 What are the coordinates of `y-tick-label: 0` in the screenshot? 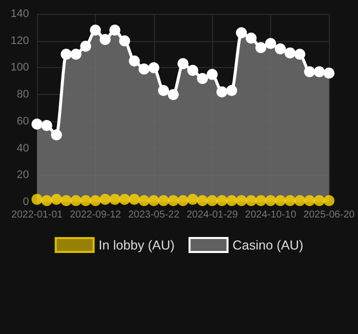 It's located at (25, 202).